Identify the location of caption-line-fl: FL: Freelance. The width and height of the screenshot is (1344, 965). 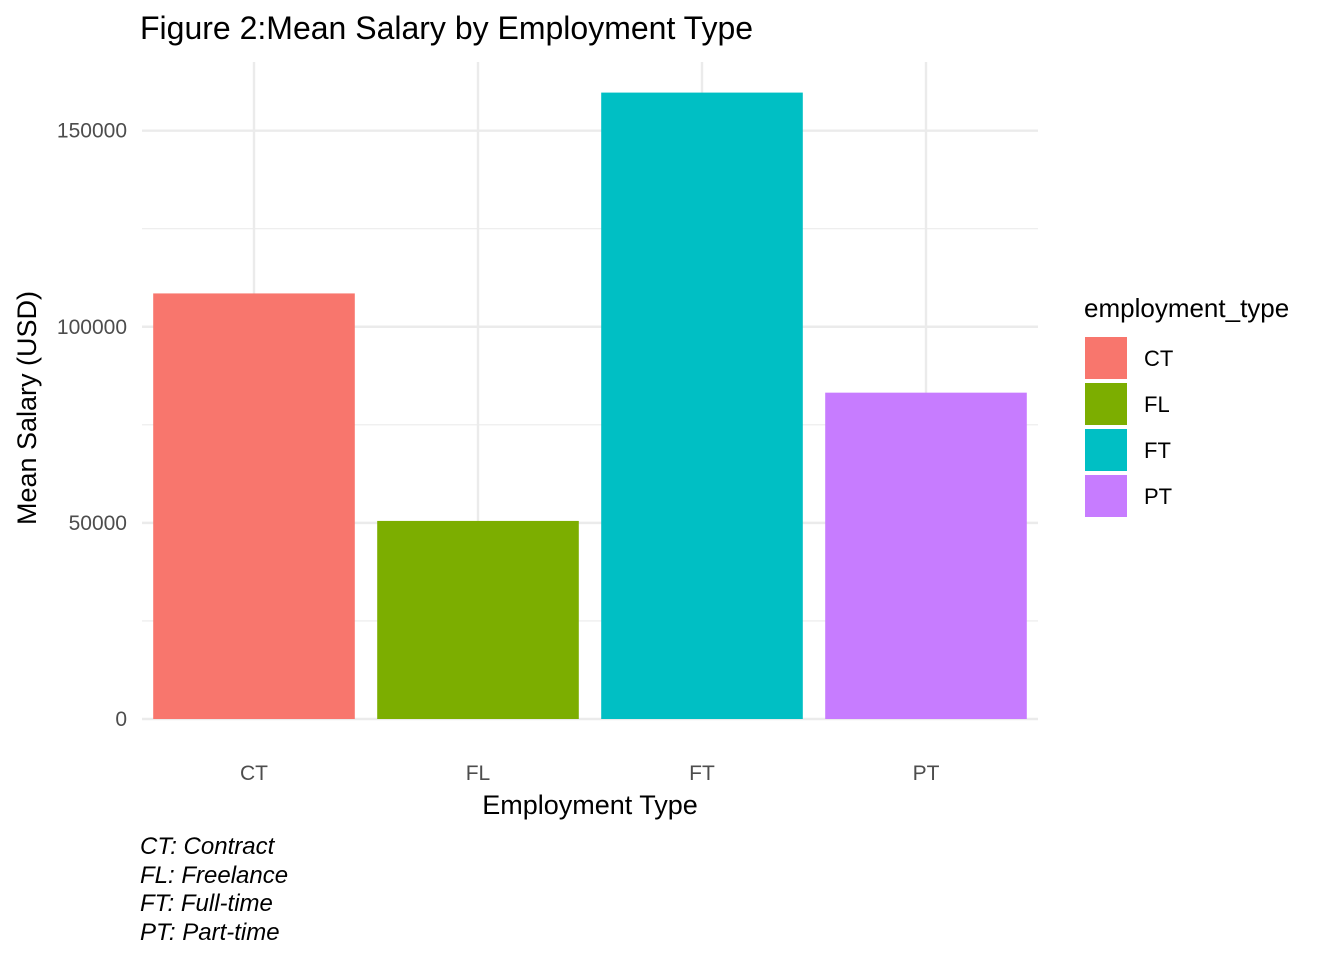
(214, 875).